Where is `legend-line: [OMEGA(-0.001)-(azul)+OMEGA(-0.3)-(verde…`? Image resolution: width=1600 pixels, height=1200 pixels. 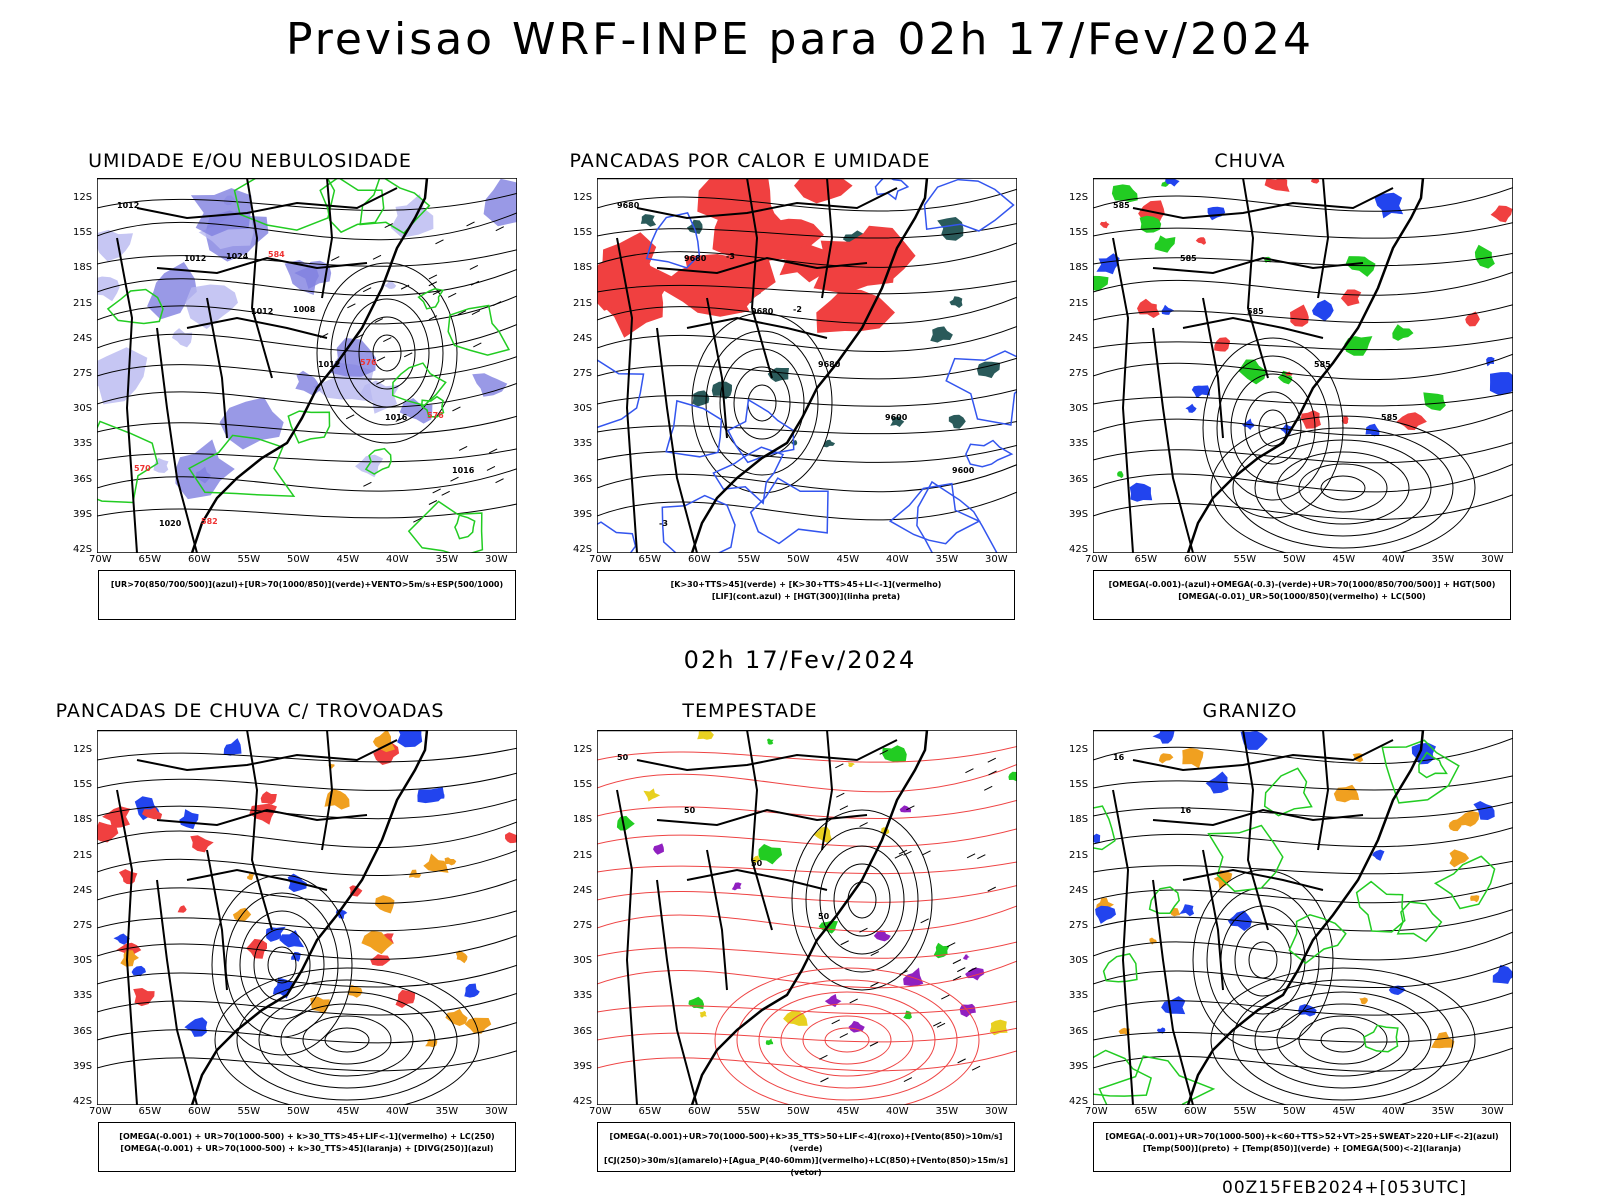 legend-line: [OMEGA(-0.001)-(azul)+OMEGA(-0.3)-(verde… is located at coordinates (1302, 584).